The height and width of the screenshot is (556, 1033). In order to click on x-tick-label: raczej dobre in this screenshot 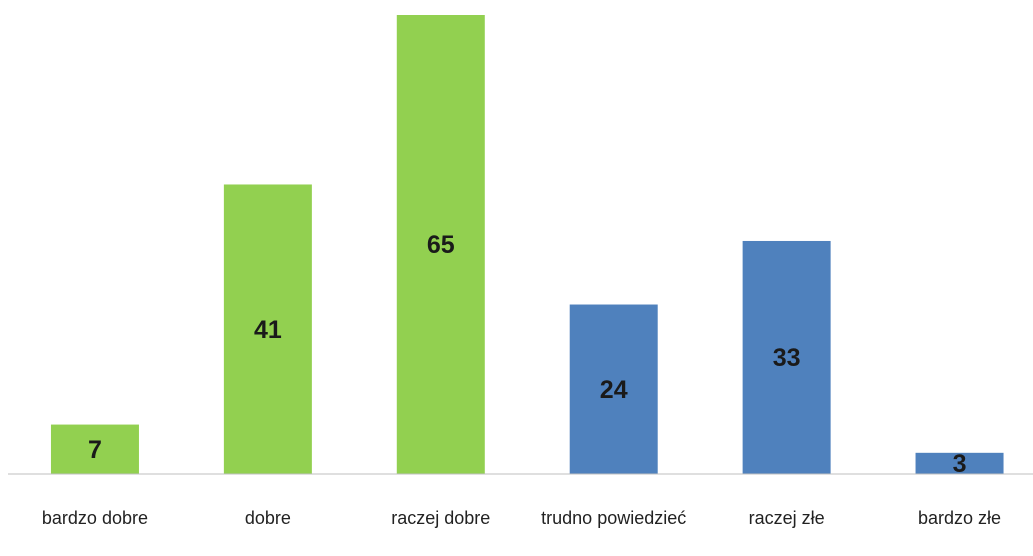, I will do `click(441, 518)`.